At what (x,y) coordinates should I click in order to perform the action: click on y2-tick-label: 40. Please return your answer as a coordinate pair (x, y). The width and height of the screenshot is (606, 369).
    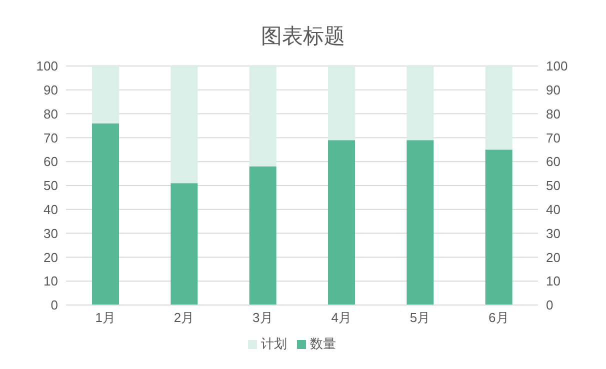
    Looking at the image, I should click on (553, 210).